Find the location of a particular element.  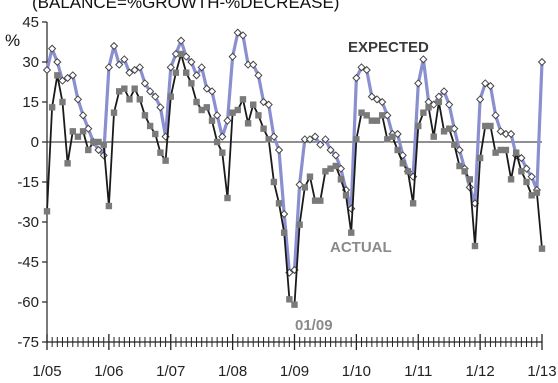

y-tick-label: -75 is located at coordinates (28, 342).